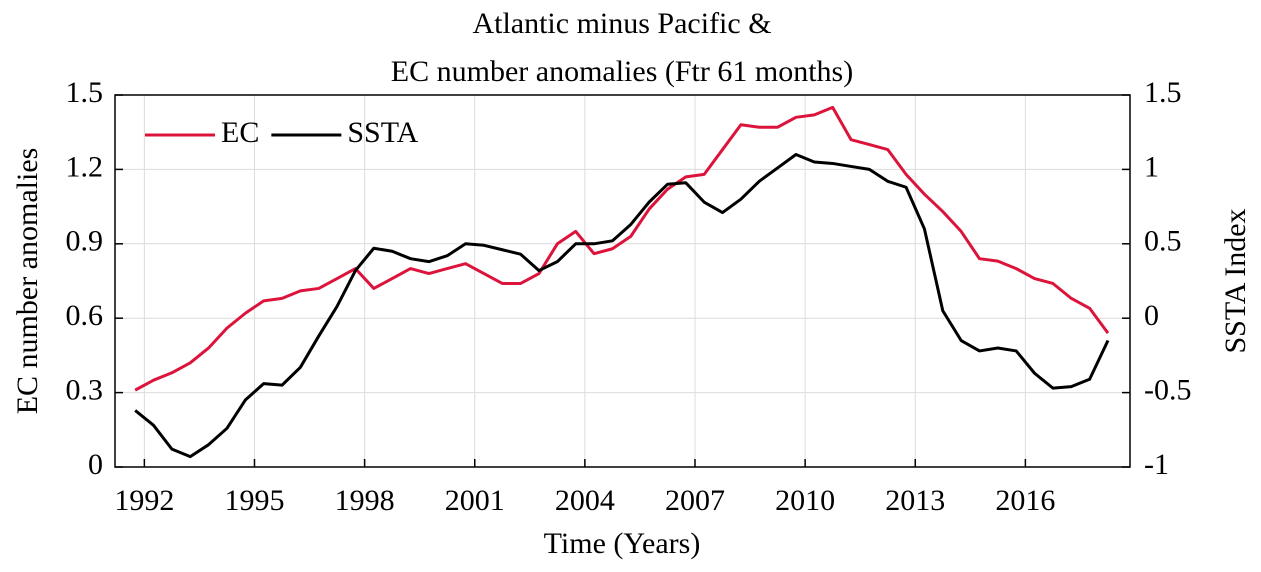 The image size is (1261, 572). What do you see at coordinates (1156, 464) in the screenshot?
I see `y2-tick-label: -1` at bounding box center [1156, 464].